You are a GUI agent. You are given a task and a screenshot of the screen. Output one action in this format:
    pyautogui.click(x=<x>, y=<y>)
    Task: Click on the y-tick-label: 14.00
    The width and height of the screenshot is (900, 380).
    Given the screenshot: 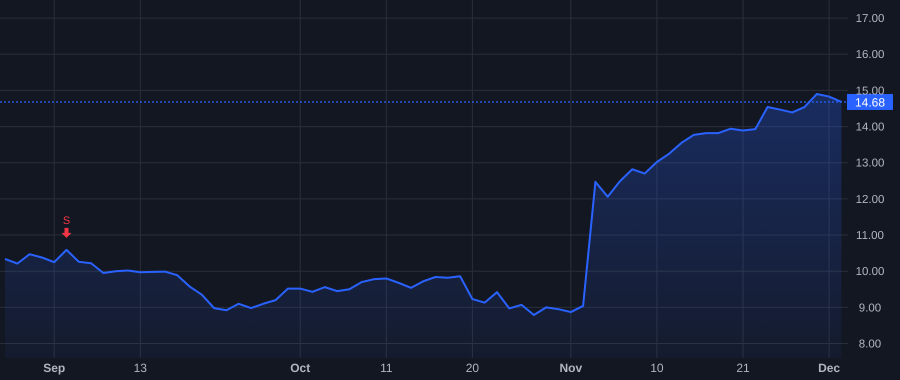 What is the action you would take?
    pyautogui.click(x=870, y=128)
    